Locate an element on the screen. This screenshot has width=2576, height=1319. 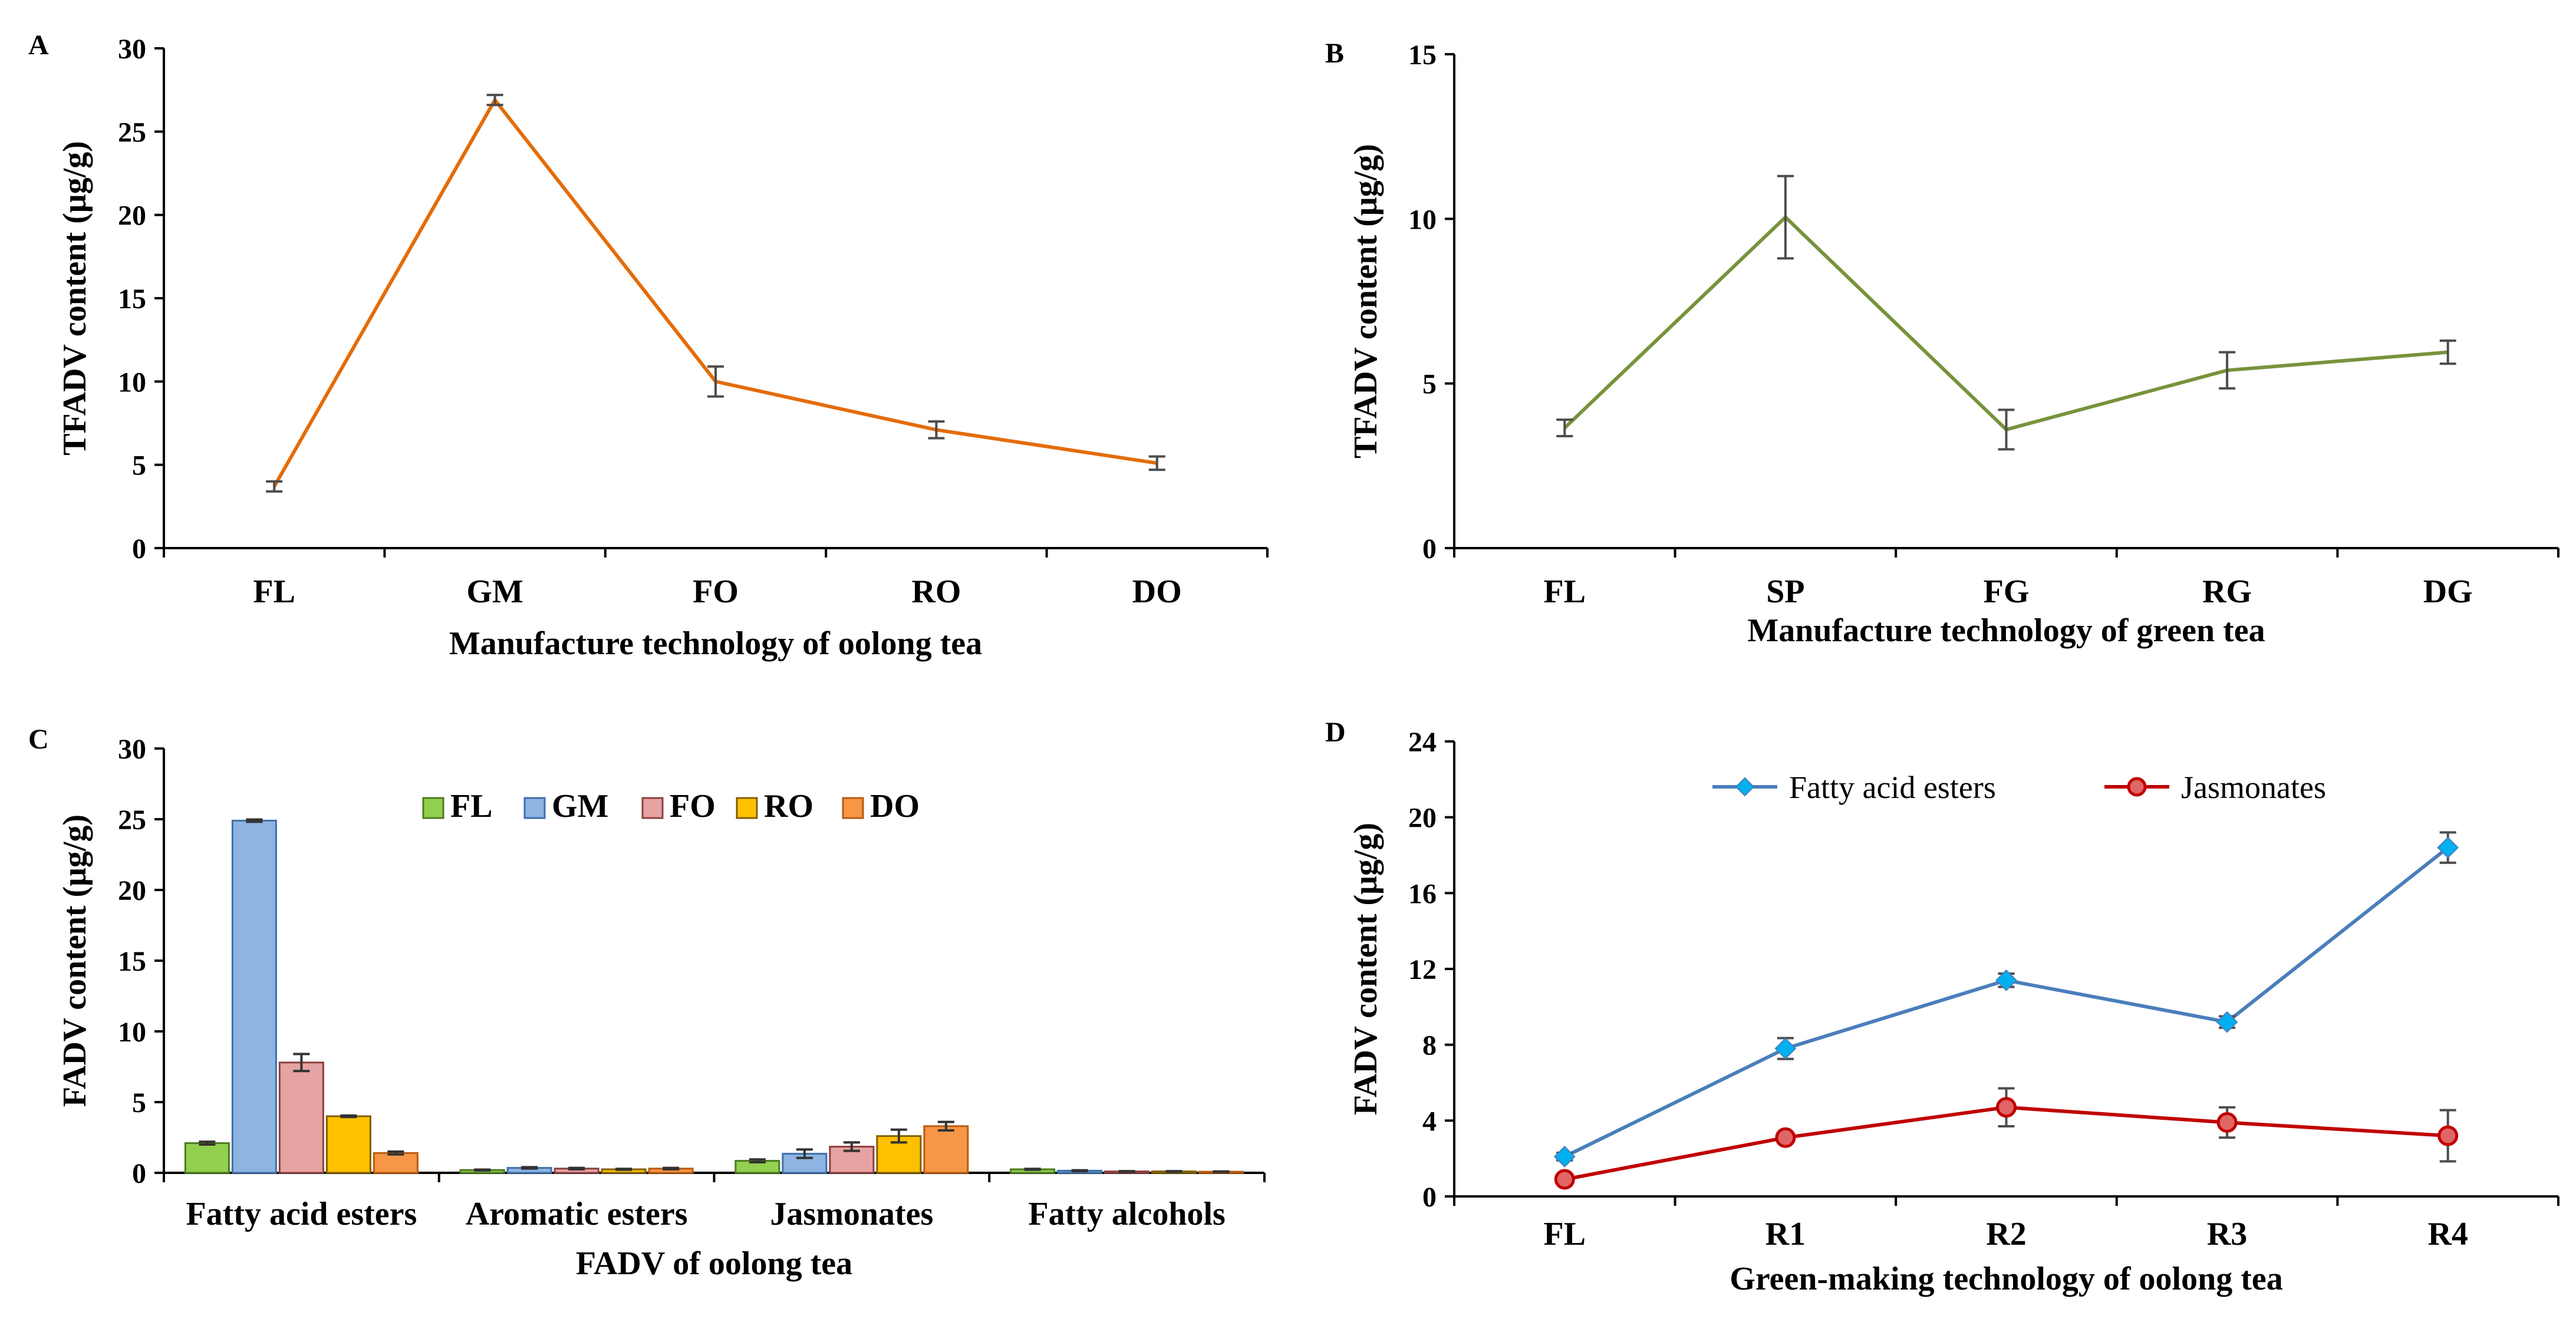
x-tick-label: R4 is located at coordinates (2447, 1234).